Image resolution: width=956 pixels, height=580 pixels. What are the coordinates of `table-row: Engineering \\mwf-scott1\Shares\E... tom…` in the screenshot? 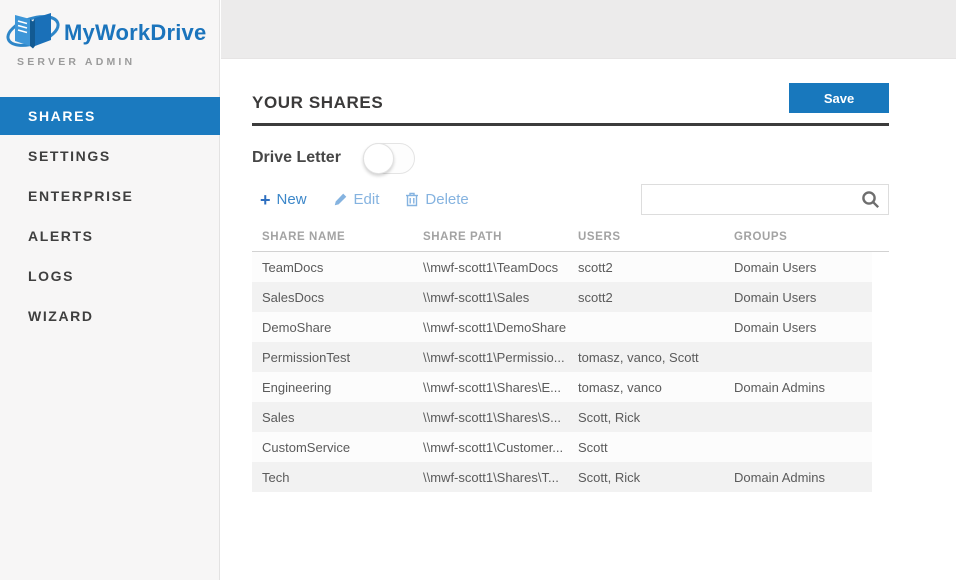 It's located at (562, 387).